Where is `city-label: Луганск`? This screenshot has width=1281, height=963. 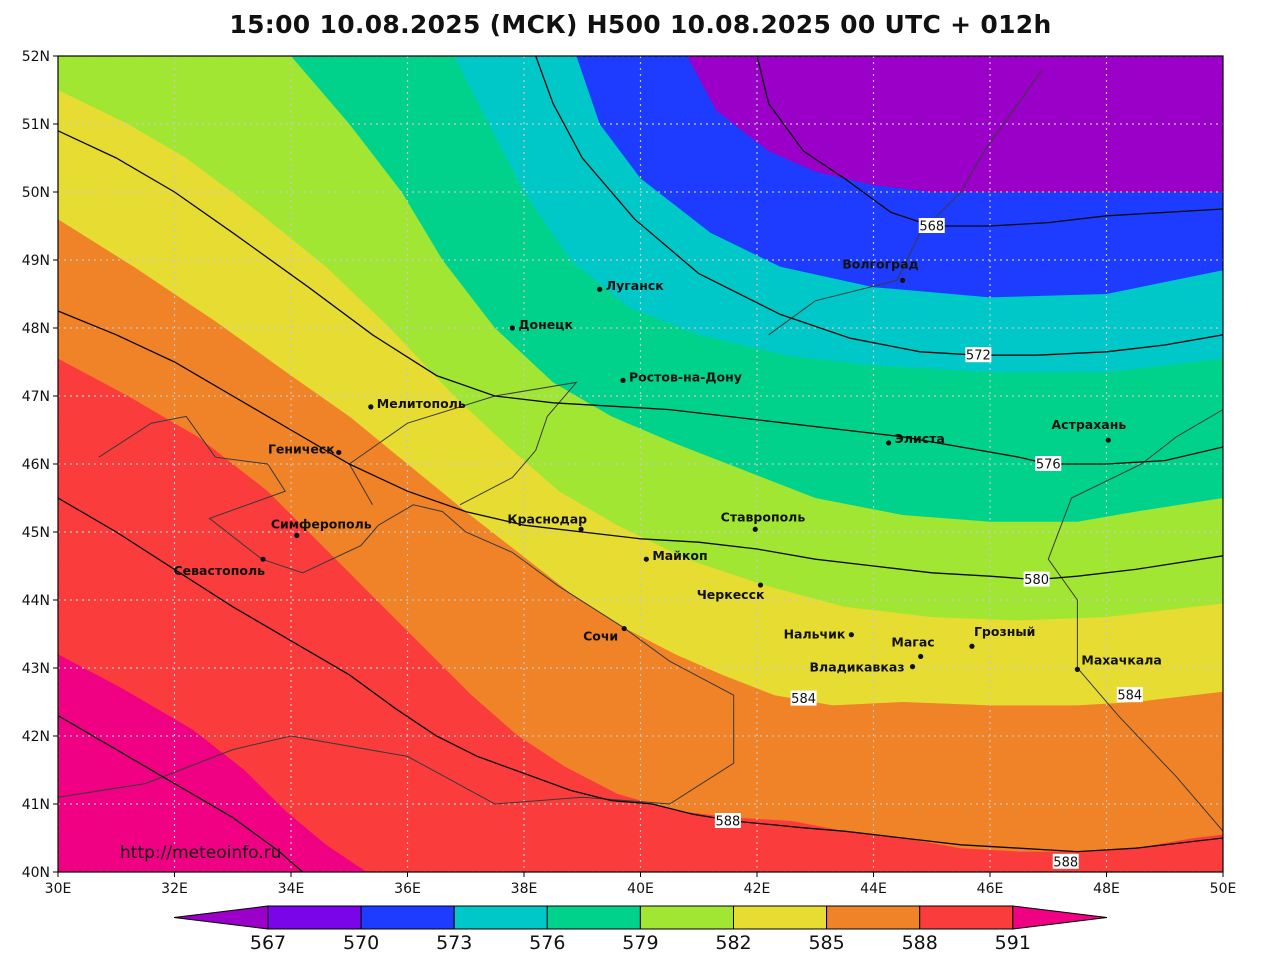
city-label: Луганск is located at coordinates (635, 285).